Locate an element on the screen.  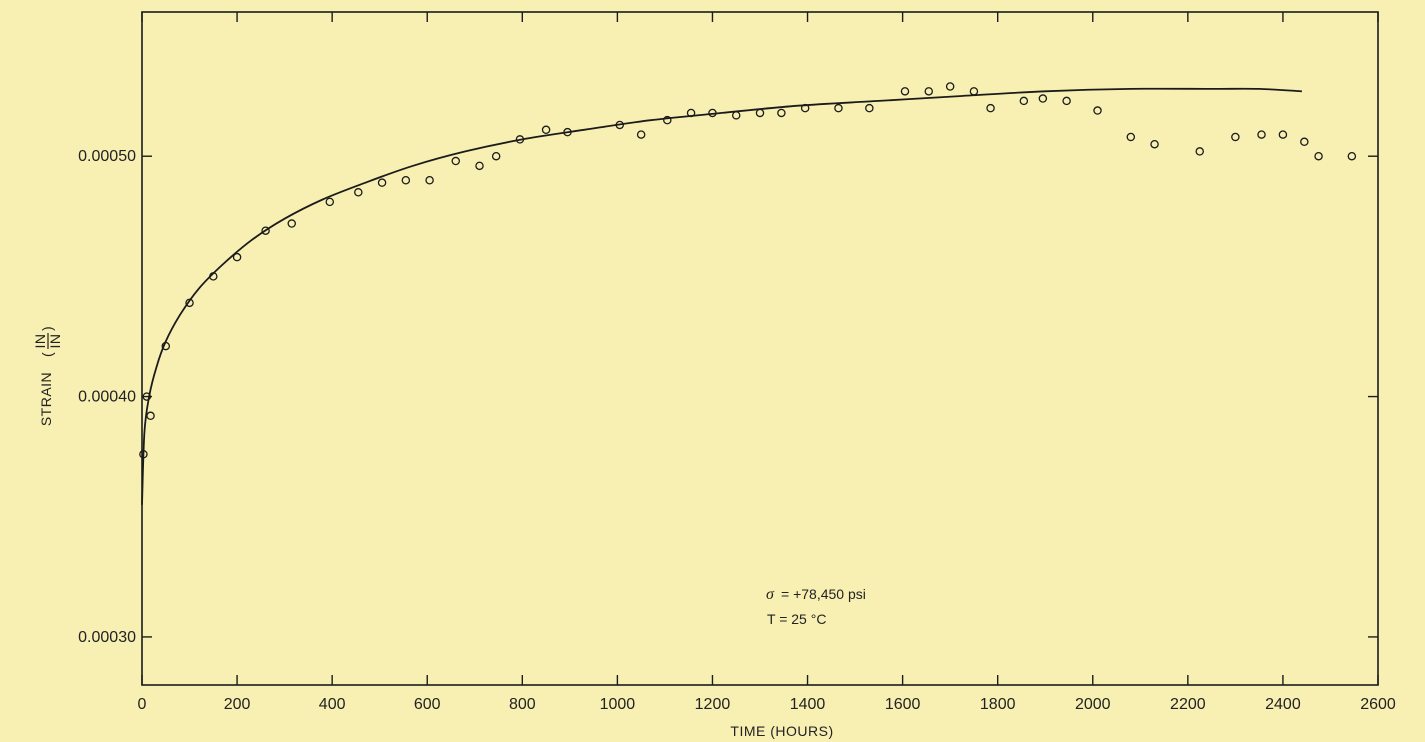
x-tick-label: 600 is located at coordinates (427, 704).